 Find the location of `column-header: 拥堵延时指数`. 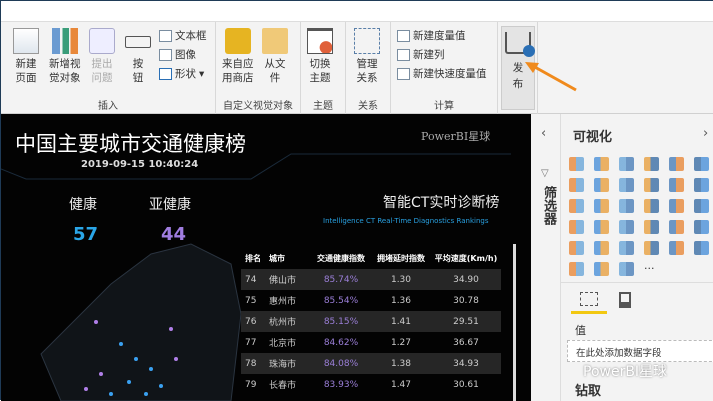

column-header: 拥堵延时指数 is located at coordinates (401, 258).